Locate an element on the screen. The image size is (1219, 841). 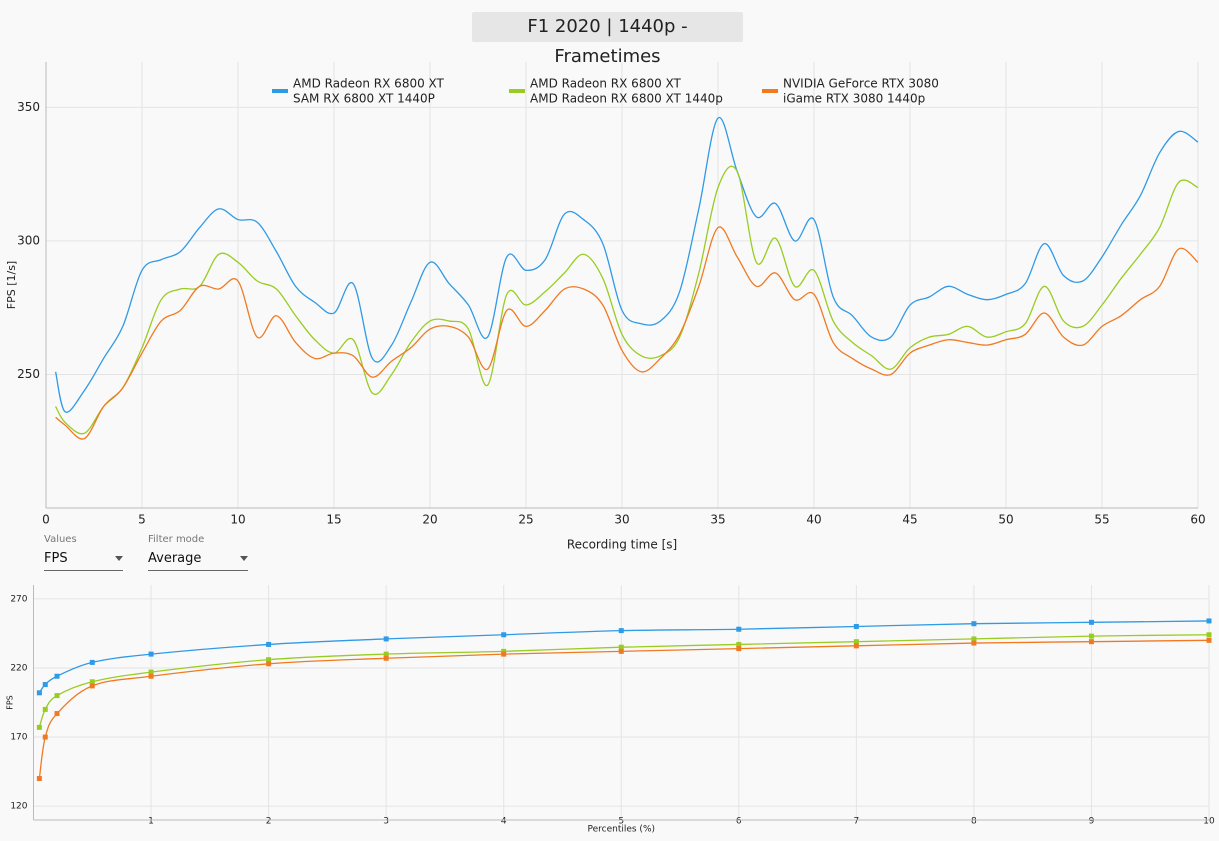
x-tick-label: 9 is located at coordinates (1092, 822).